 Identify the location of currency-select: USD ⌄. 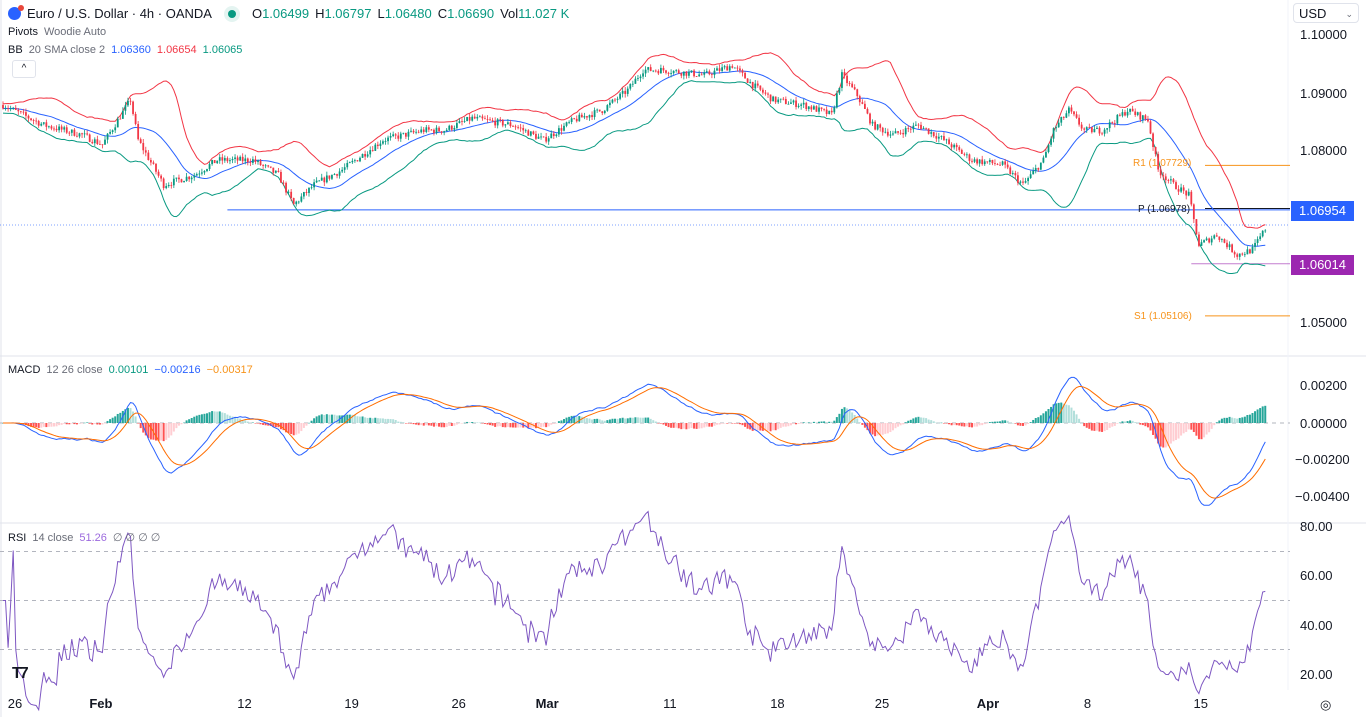
(1326, 13).